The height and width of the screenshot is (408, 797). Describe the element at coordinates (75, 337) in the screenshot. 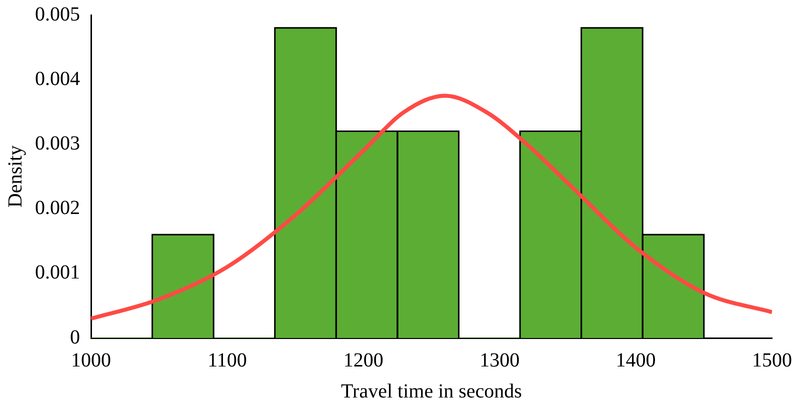

I see `y-tick-label: 0` at that location.